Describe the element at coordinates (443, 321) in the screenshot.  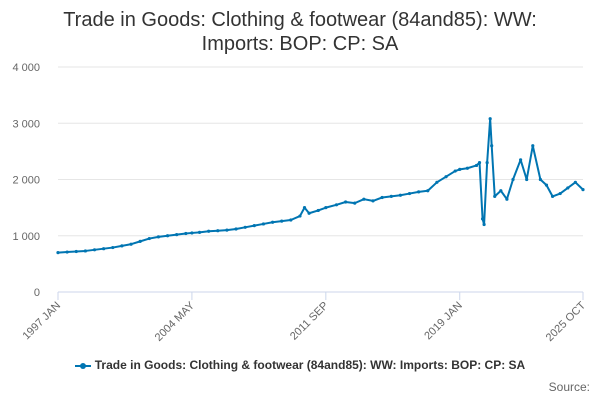
I see `x-tick-label: 2019 JAN` at that location.